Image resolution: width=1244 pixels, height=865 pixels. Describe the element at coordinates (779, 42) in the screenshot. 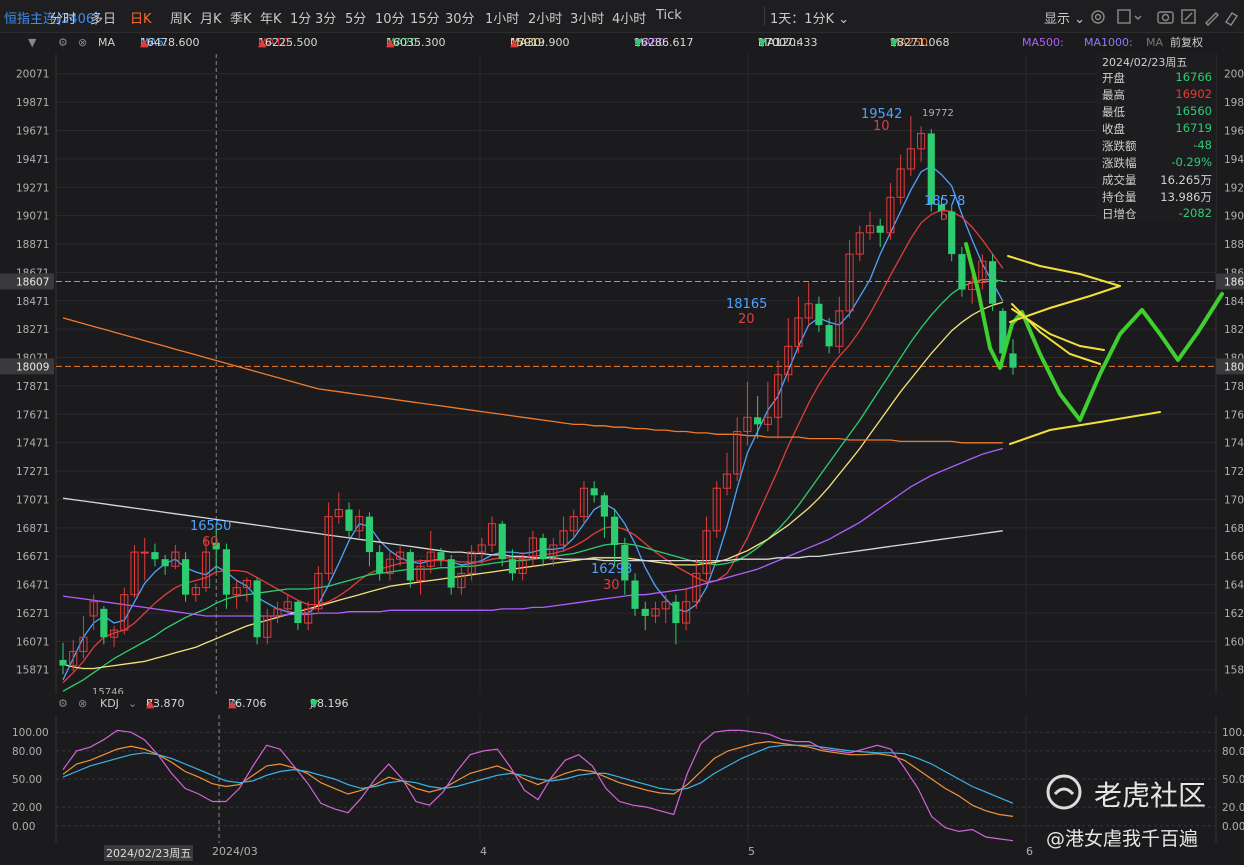

I see `ma-name: MA120:` at that location.